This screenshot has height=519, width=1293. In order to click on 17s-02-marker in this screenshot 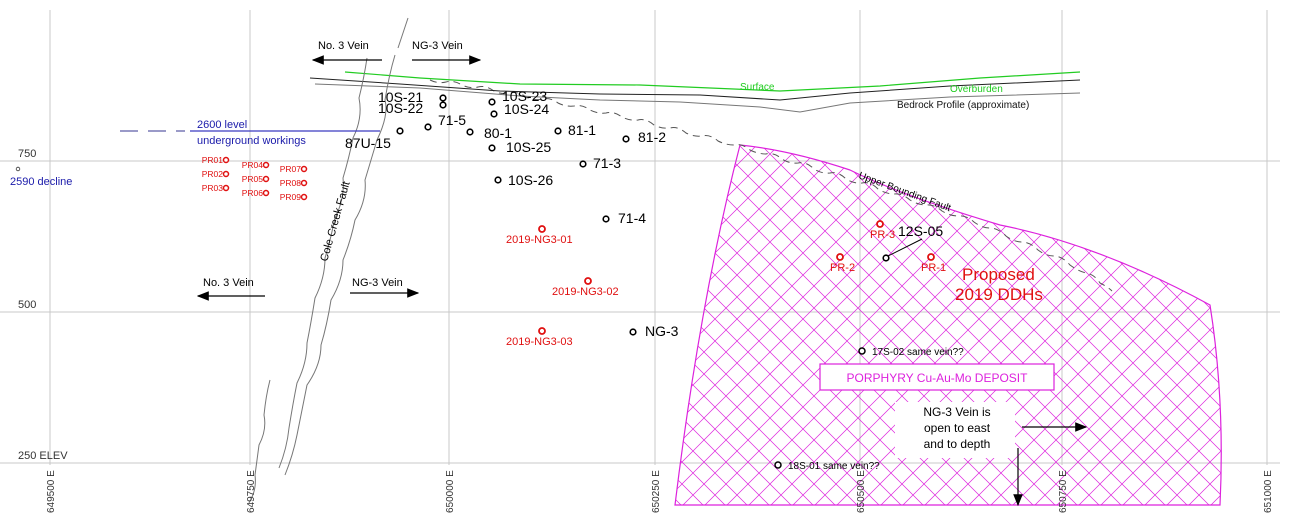, I will do `click(862, 351)`.